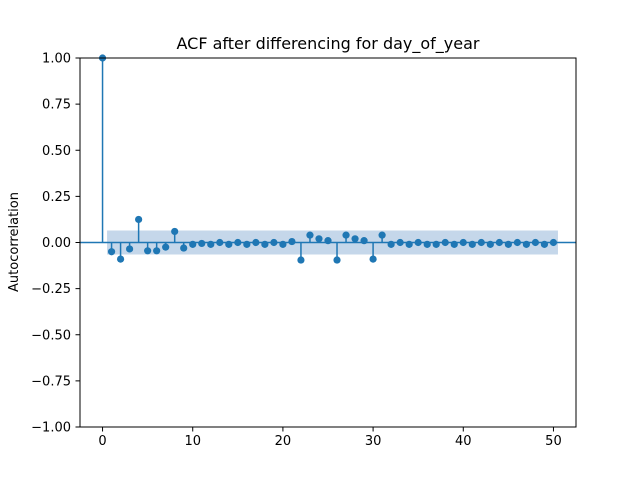 The width and height of the screenshot is (640, 480). Describe the element at coordinates (14, 242) in the screenshot. I see `y-axis-label: Autocorrelation` at that location.